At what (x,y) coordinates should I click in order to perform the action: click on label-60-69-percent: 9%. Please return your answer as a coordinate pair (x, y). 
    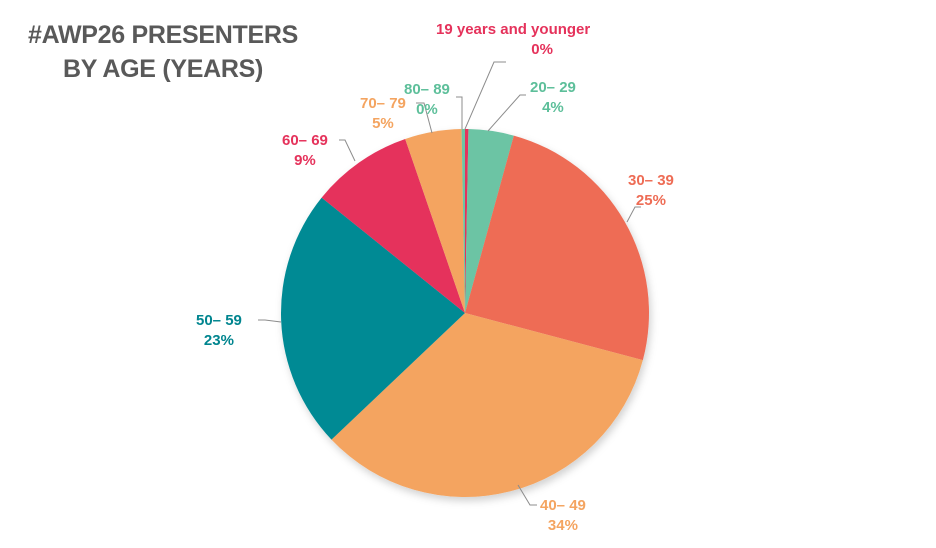
    Looking at the image, I should click on (305, 160).